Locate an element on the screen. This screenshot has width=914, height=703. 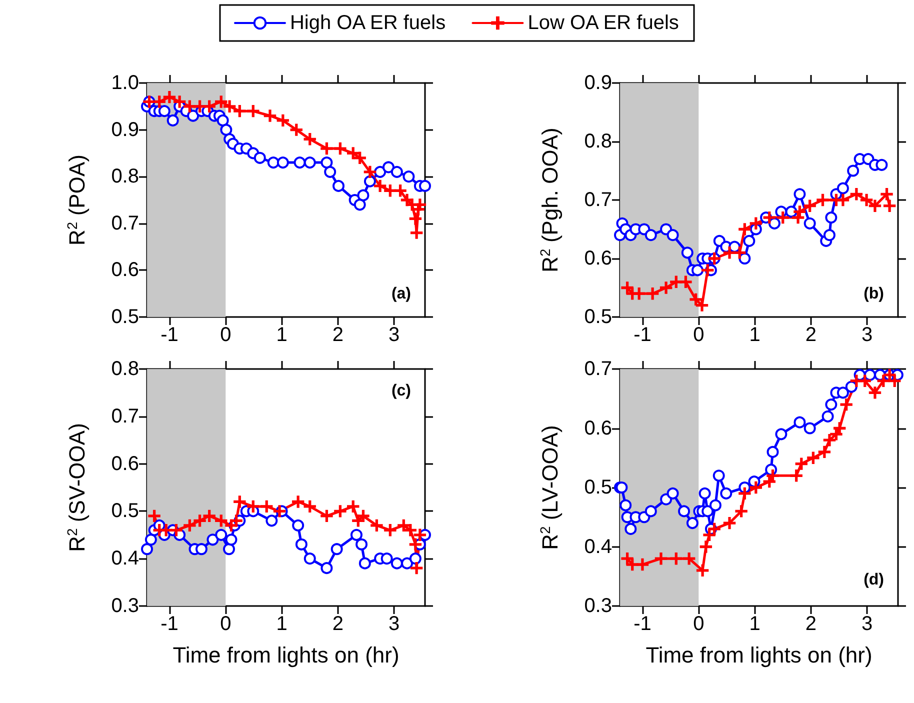
legend-label: Low OA ER fuels is located at coordinates (603, 23).